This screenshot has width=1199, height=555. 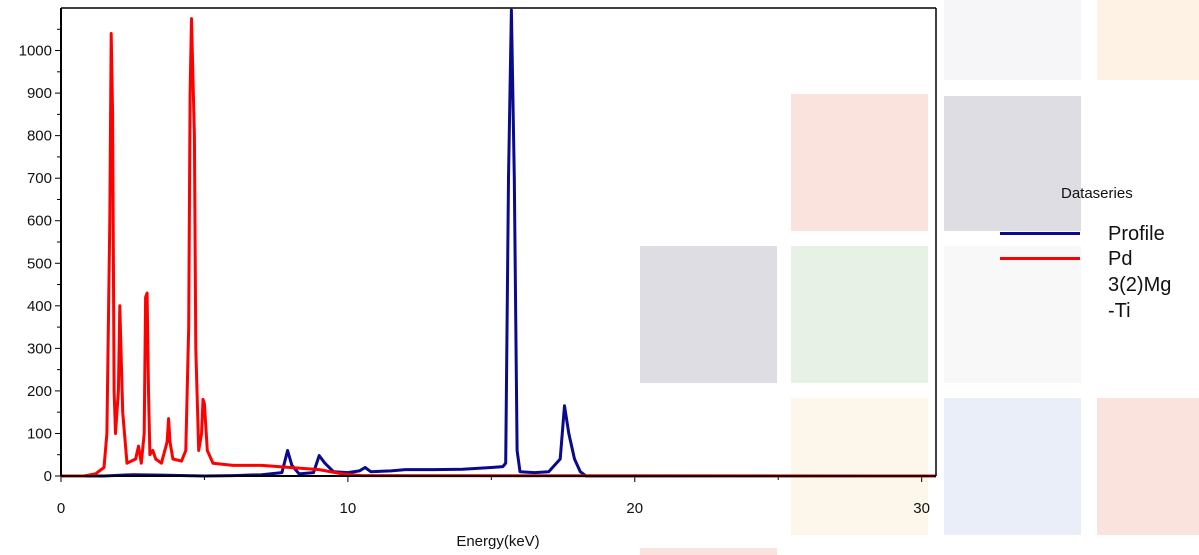 What do you see at coordinates (497, 541) in the screenshot?
I see `x-axis-label: Energy(keV)` at bounding box center [497, 541].